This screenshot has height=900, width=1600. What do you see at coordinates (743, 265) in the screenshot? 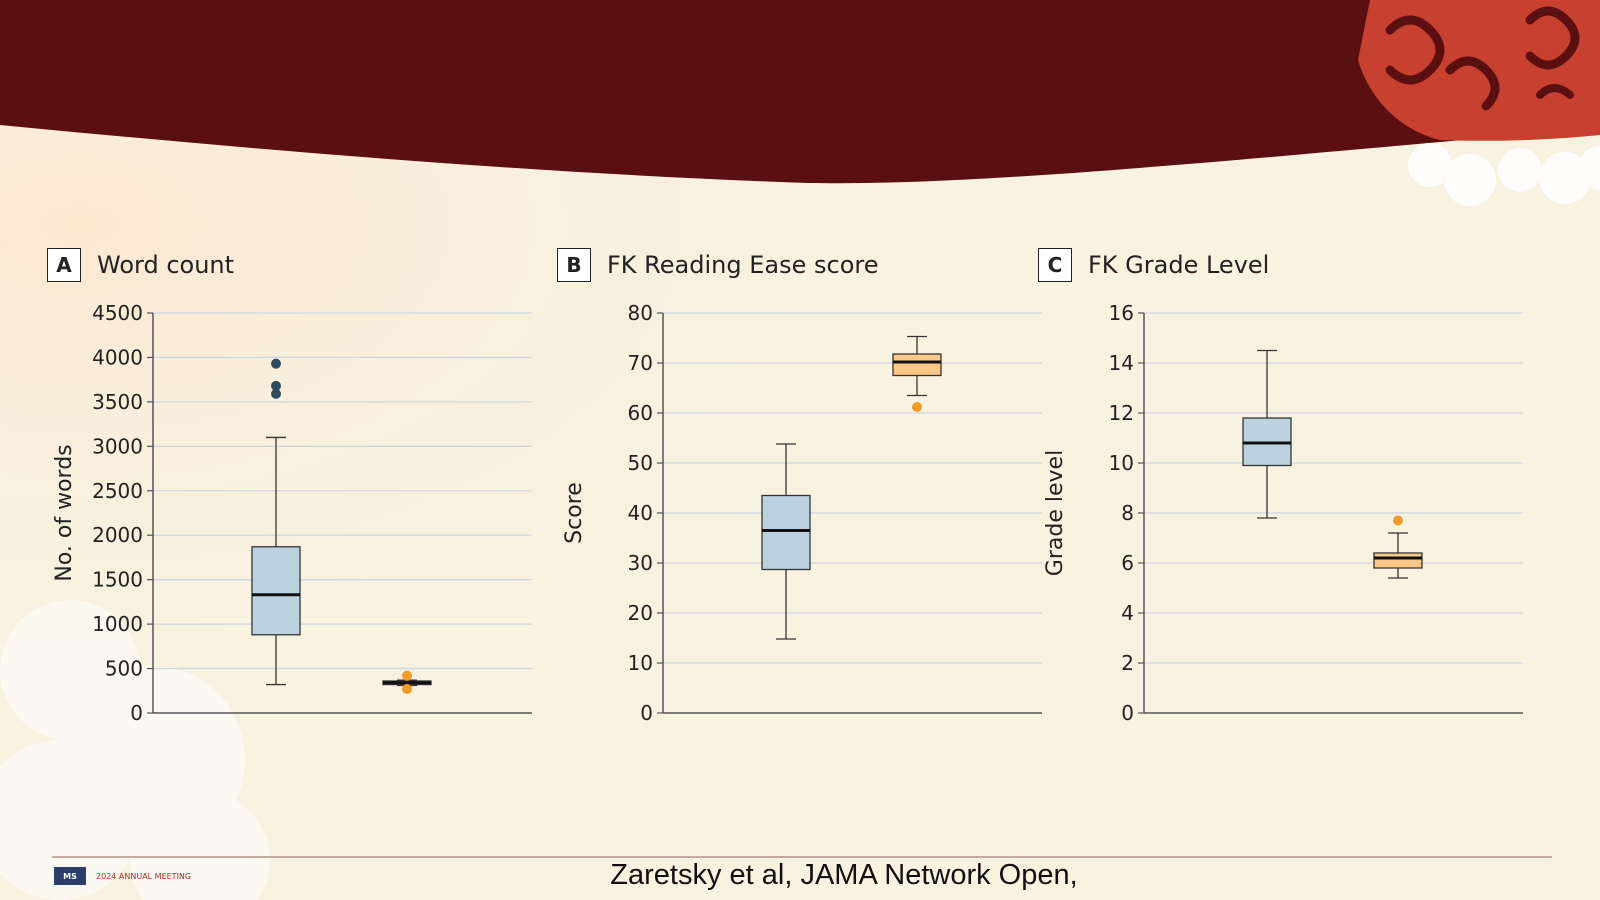
I see `panel-title: FK Reading Ease score` at bounding box center [743, 265].